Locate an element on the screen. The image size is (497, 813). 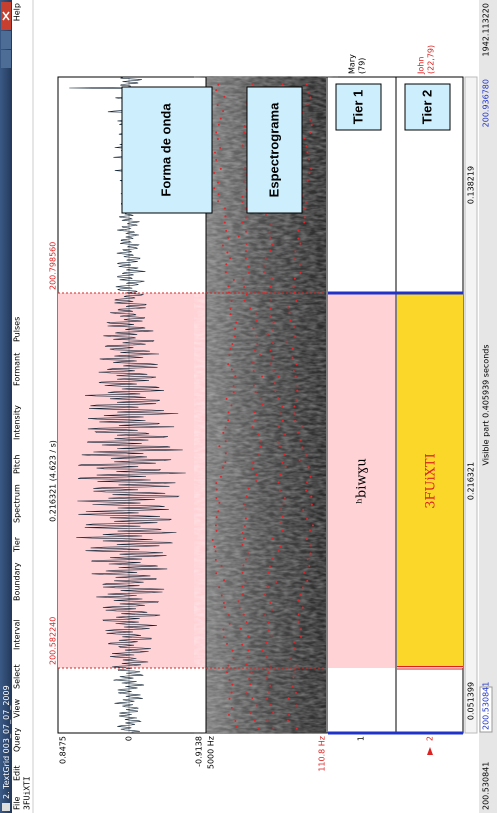
menu-item: File is located at coordinates (17, 803).